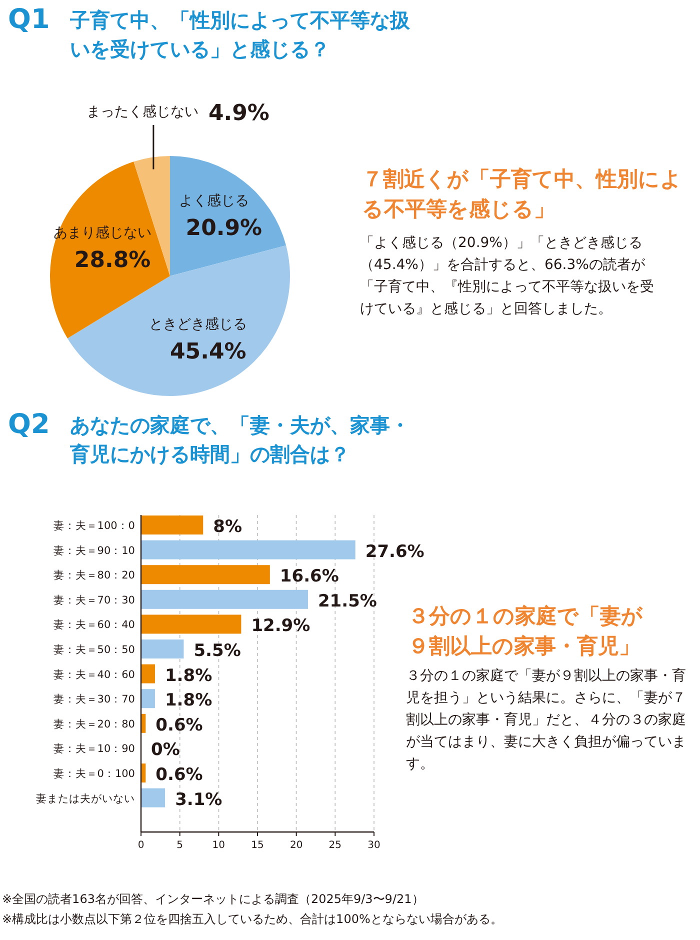 This screenshot has height=940, width=700. What do you see at coordinates (253, 919) in the screenshot?
I see `text: ※構成比は小数点以下第２位を四捨五入しているため、合計は100%とならない場合がある。` at bounding box center [253, 919].